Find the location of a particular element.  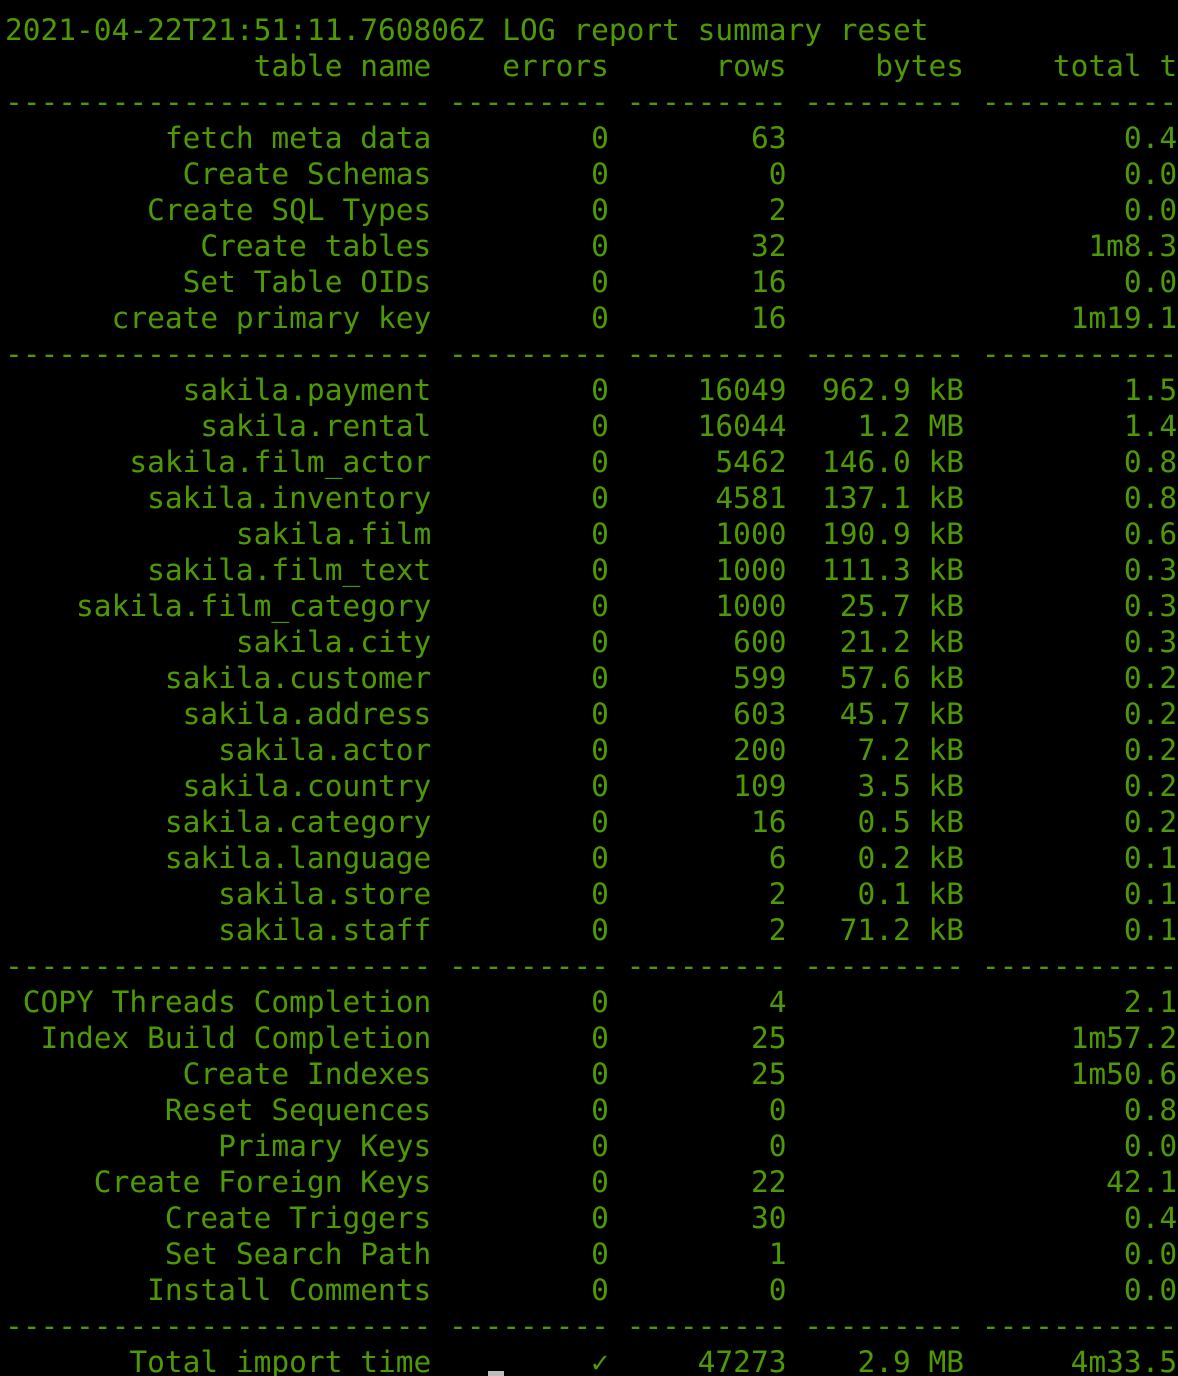

table-row: sakila.film 0 1000 190.9 kB 0.662s is located at coordinates (591, 534).